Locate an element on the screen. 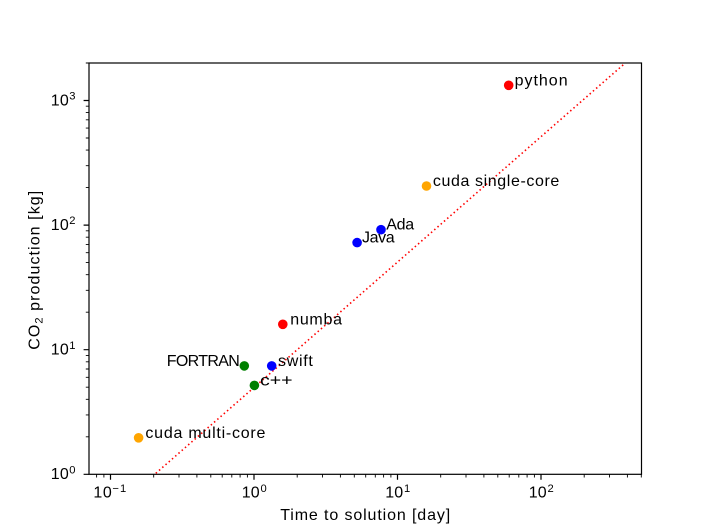 The height and width of the screenshot is (532, 712). svg-text: c++ is located at coordinates (276, 380).